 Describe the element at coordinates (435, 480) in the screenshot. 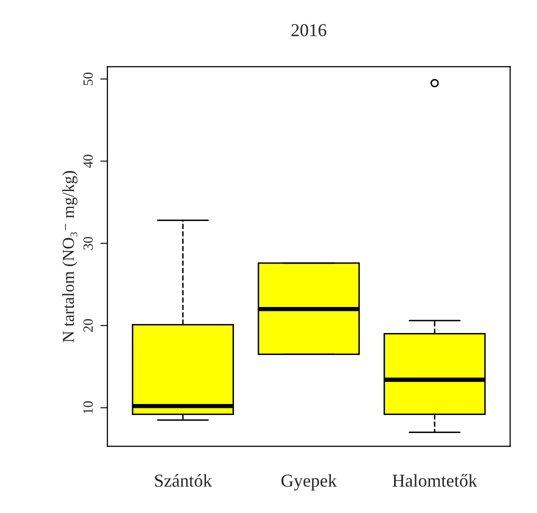

I see `x-tick-label: Halomtetők` at that location.